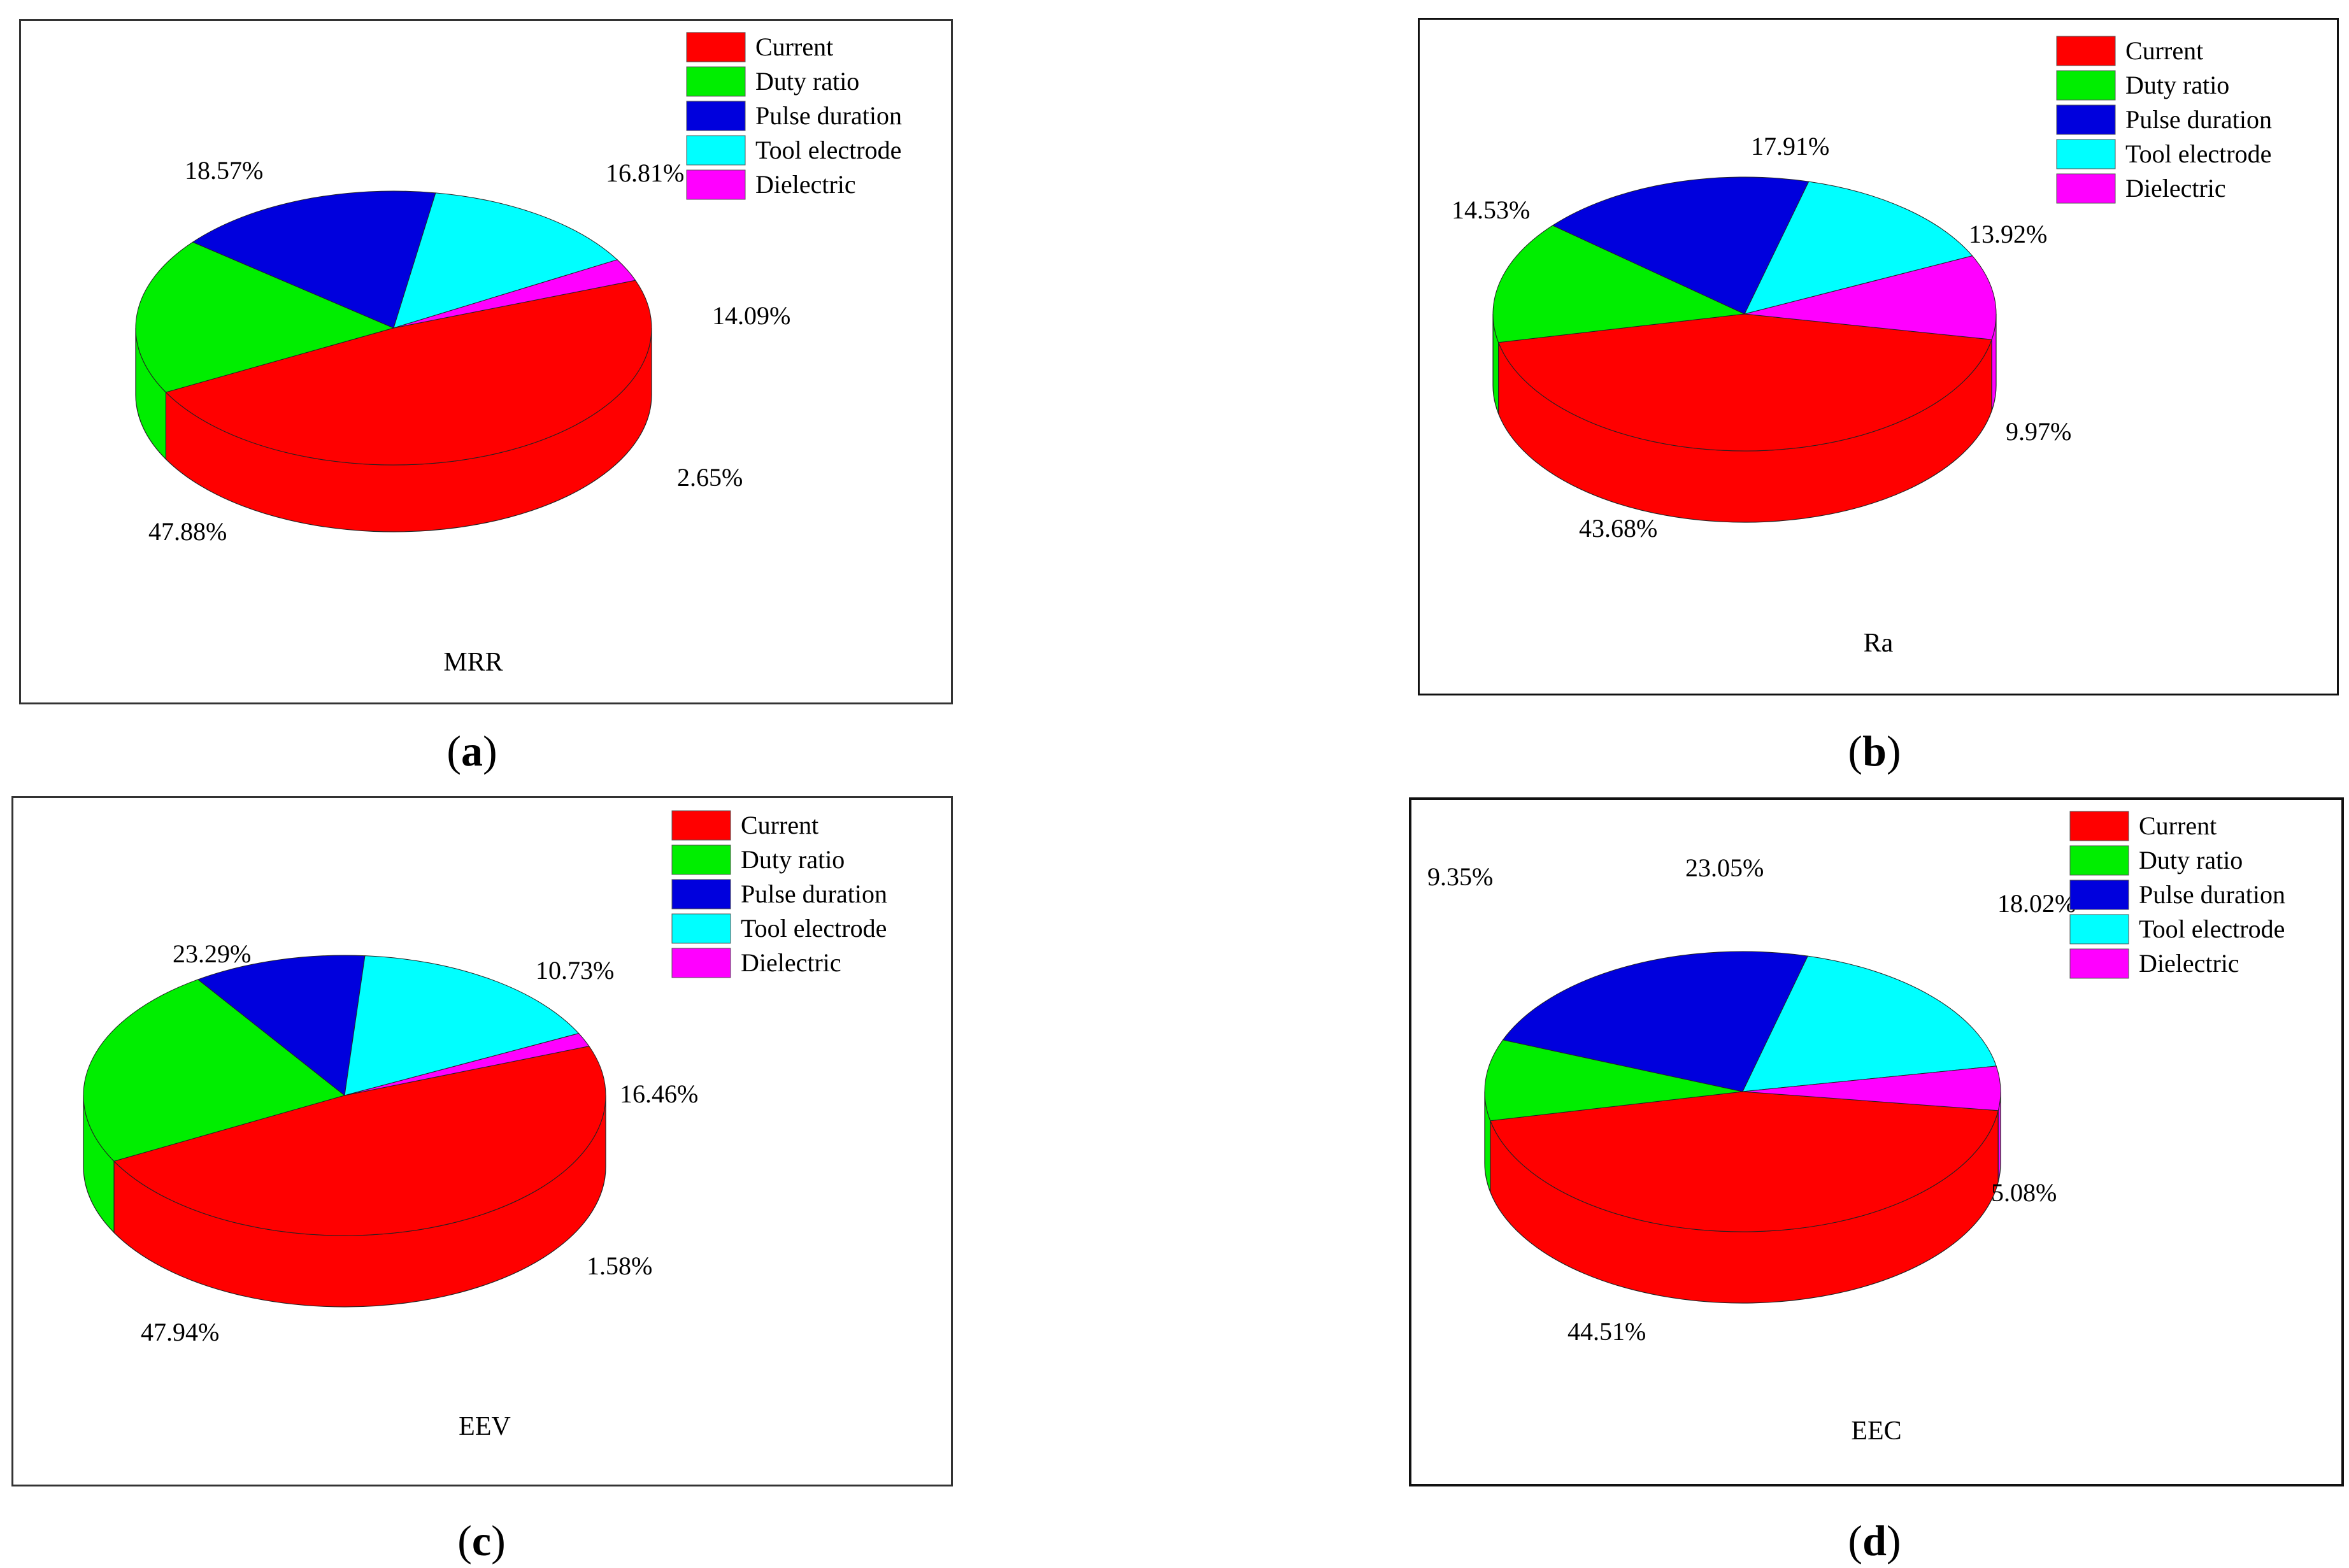  Describe the element at coordinates (2008, 234) in the screenshot. I see `pie-b-value-label: 13.92%` at that location.